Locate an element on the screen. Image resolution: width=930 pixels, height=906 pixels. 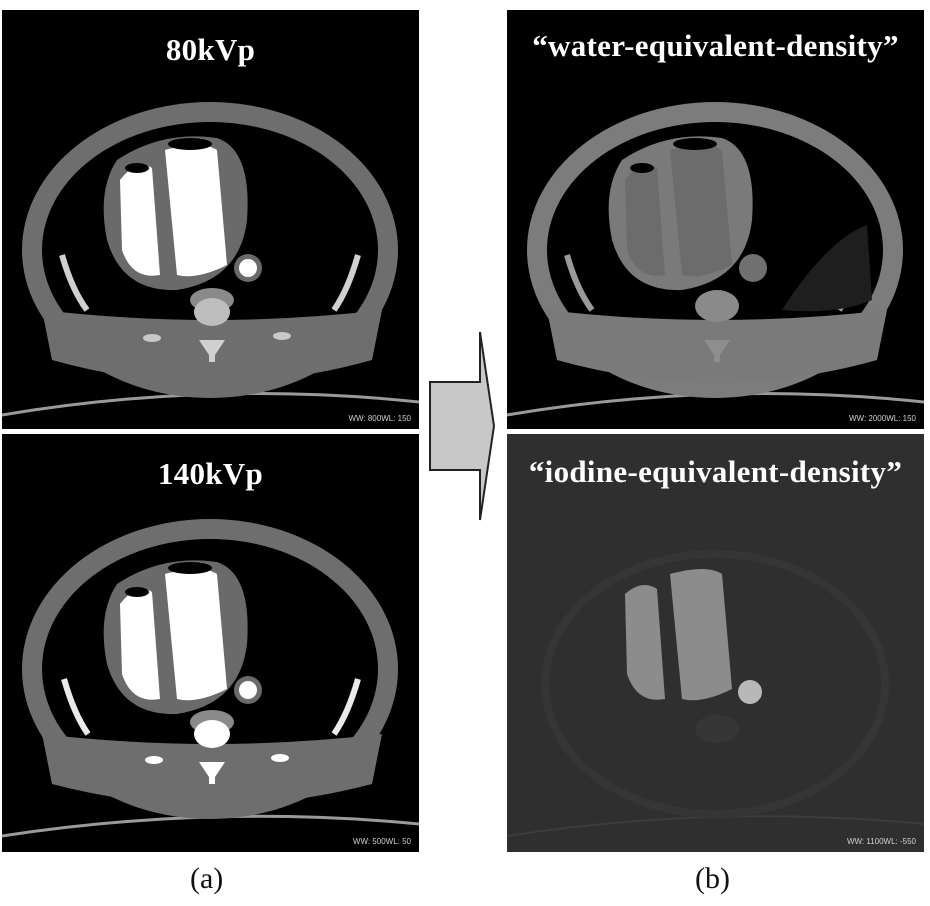
window-level-80kvp: WW: 800WL: 150 is located at coordinates (379, 418).